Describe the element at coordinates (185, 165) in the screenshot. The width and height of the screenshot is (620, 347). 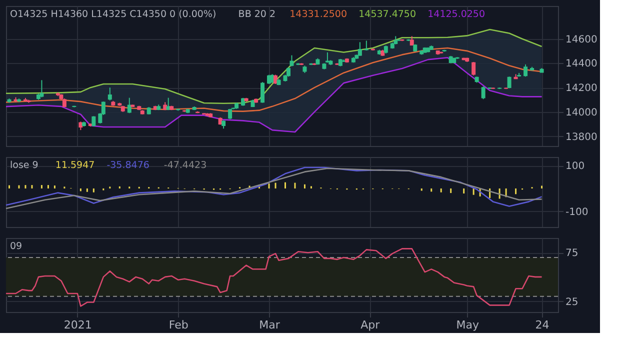
I see `text: -47.4423` at that location.